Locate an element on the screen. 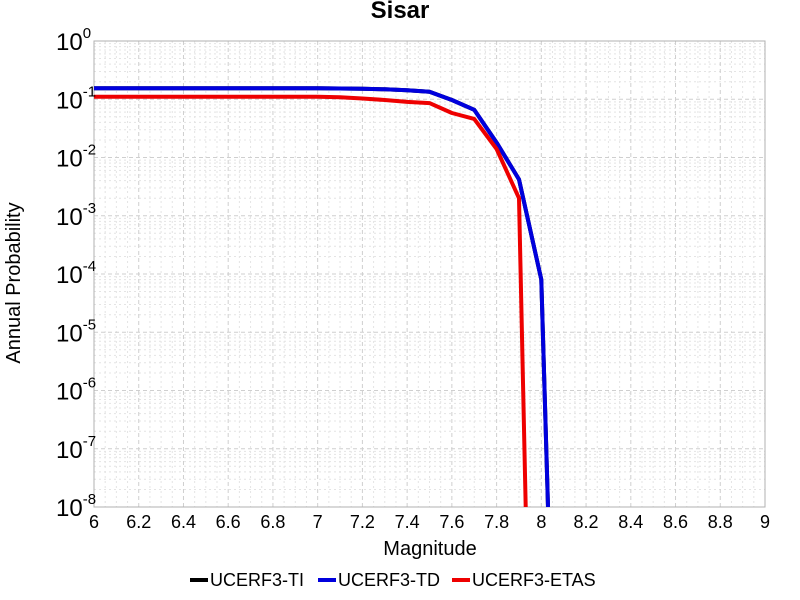  legend-label: UCERF3-TD is located at coordinates (389, 580).